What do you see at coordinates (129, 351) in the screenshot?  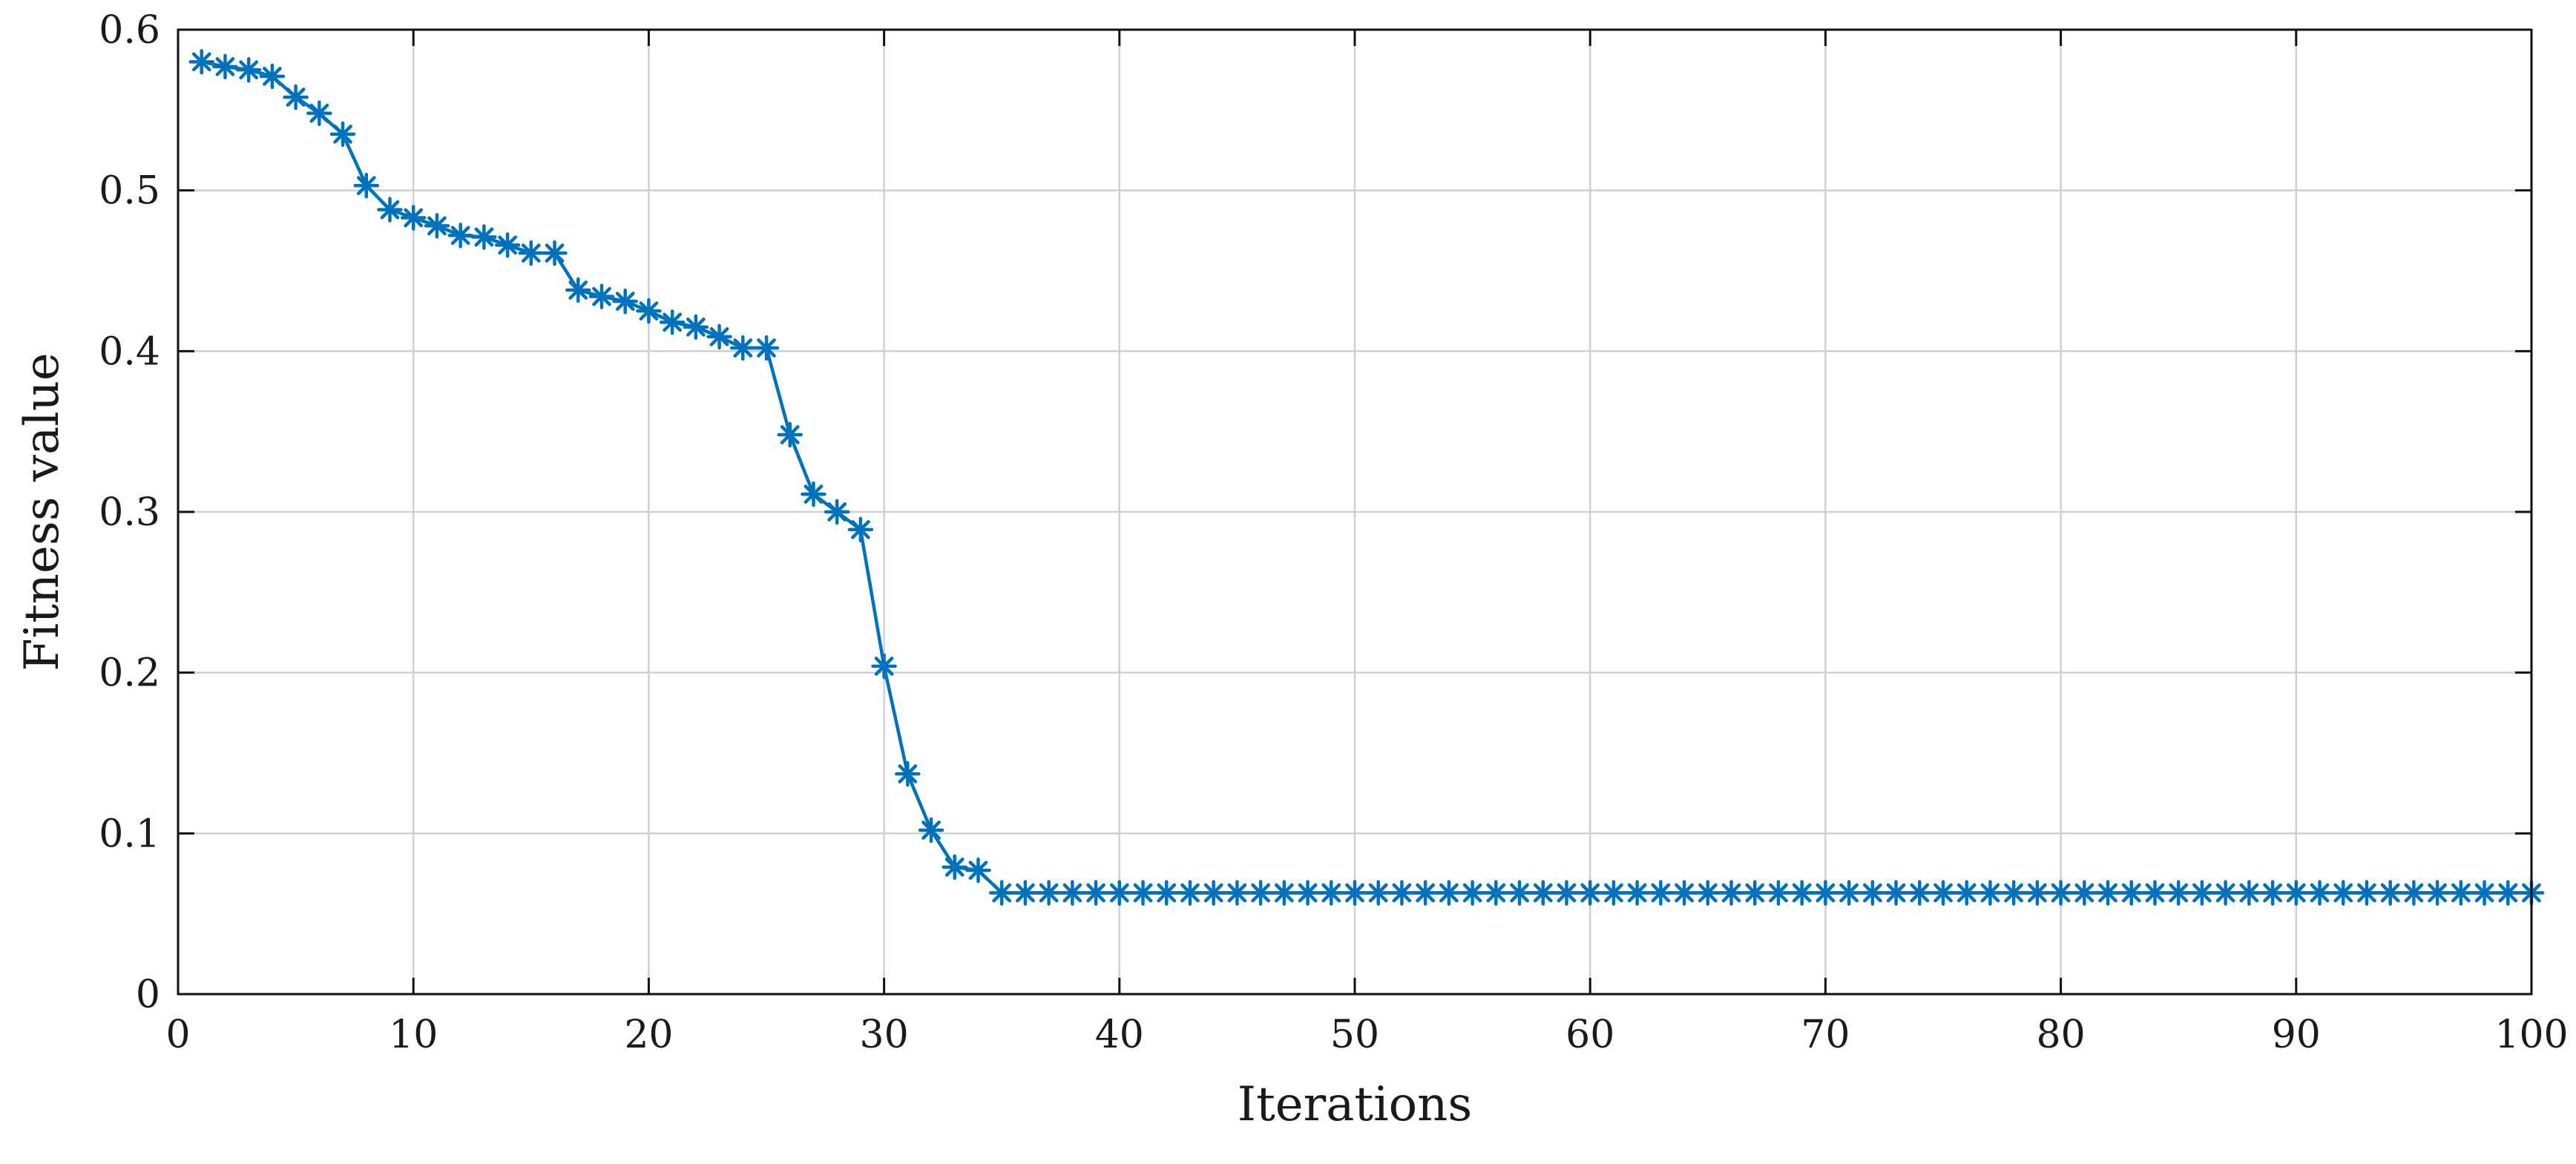 I see `y-tick-label: 0.4` at bounding box center [129, 351].